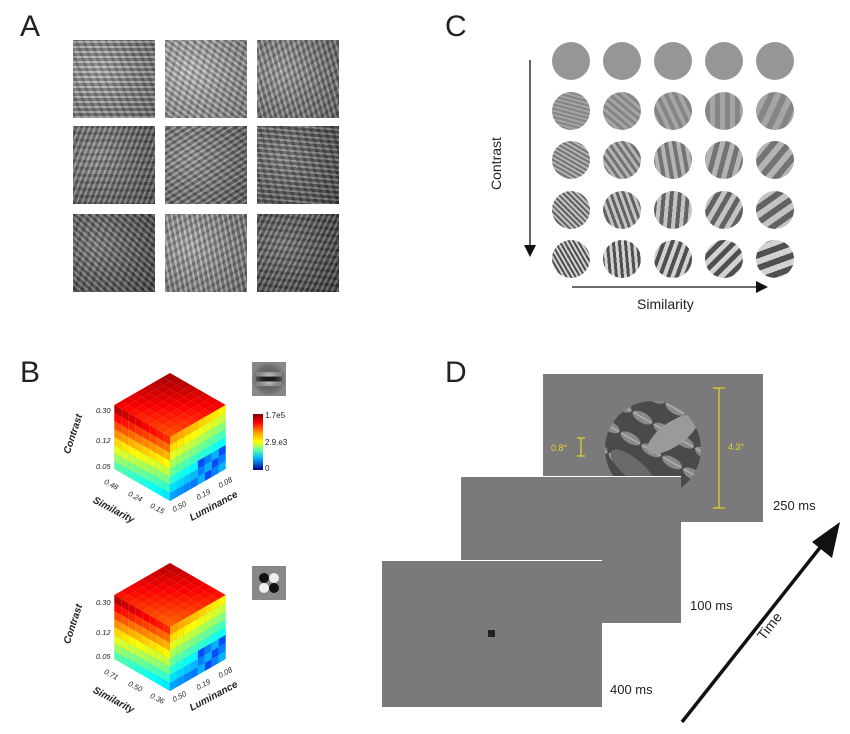 This screenshot has height=734, width=850. I want to click on small-size-label: 0.8°, so click(559, 448).